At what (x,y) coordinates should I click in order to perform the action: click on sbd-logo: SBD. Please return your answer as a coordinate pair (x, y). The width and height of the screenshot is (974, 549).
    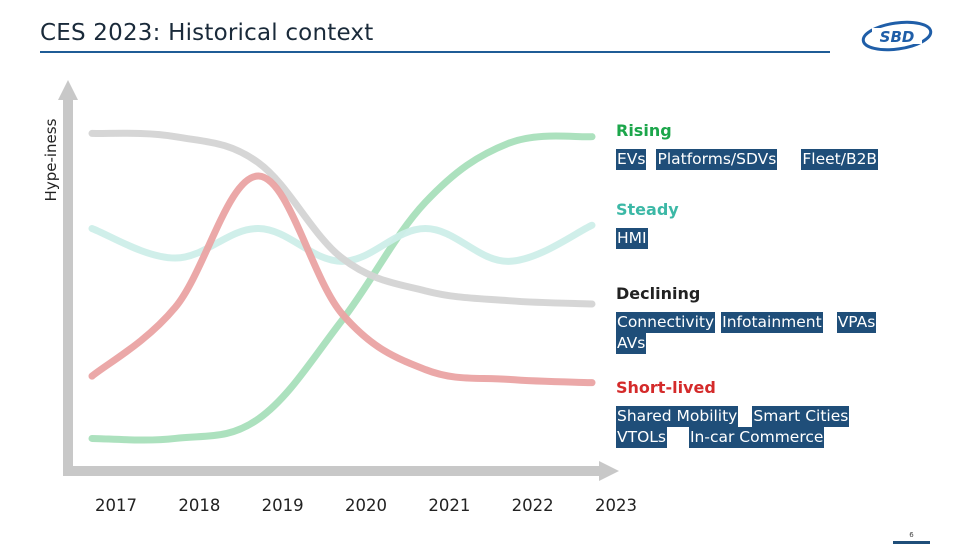
    Looking at the image, I should click on (897, 36).